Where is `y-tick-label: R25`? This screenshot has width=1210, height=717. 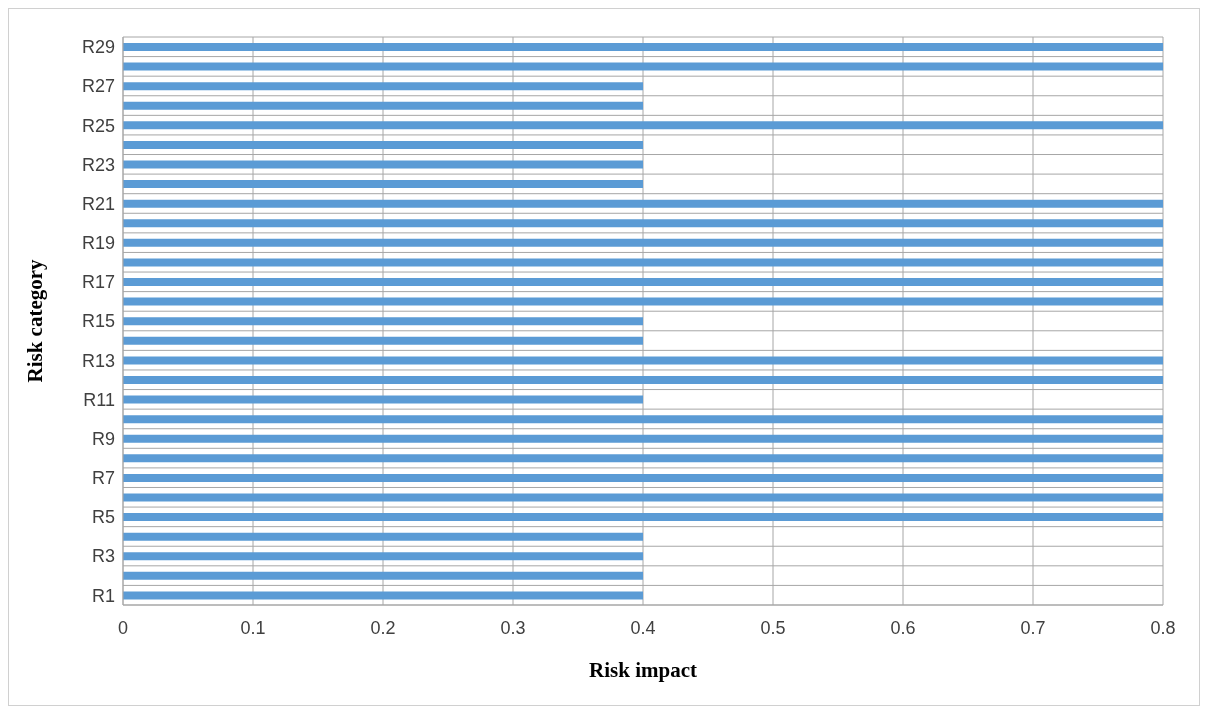 y-tick-label: R25 is located at coordinates (98, 125).